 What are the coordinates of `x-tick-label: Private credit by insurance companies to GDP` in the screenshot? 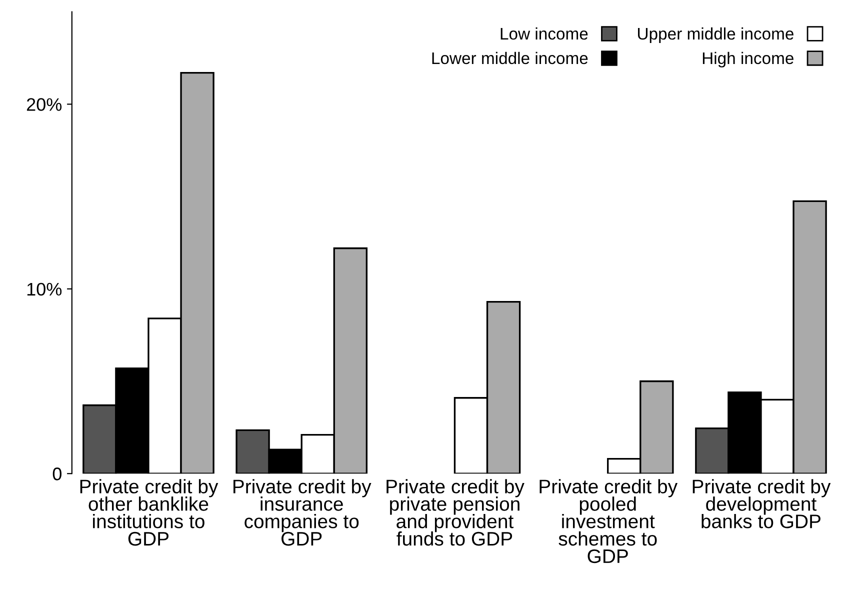 It's located at (302, 512).